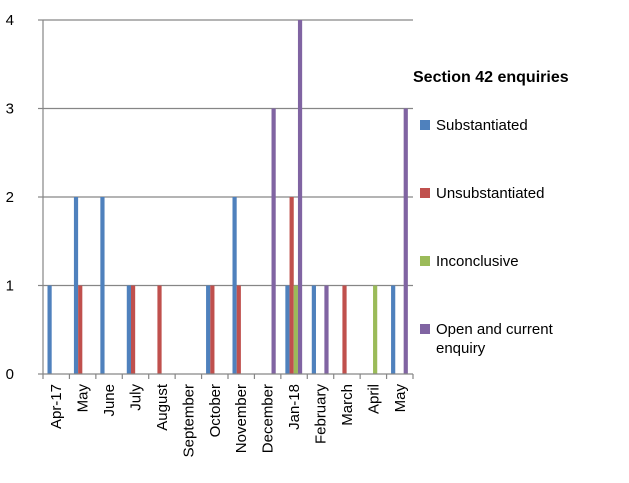 This screenshot has width=629, height=483. What do you see at coordinates (10, 286) in the screenshot?
I see `y-tick-label: 1` at bounding box center [10, 286].